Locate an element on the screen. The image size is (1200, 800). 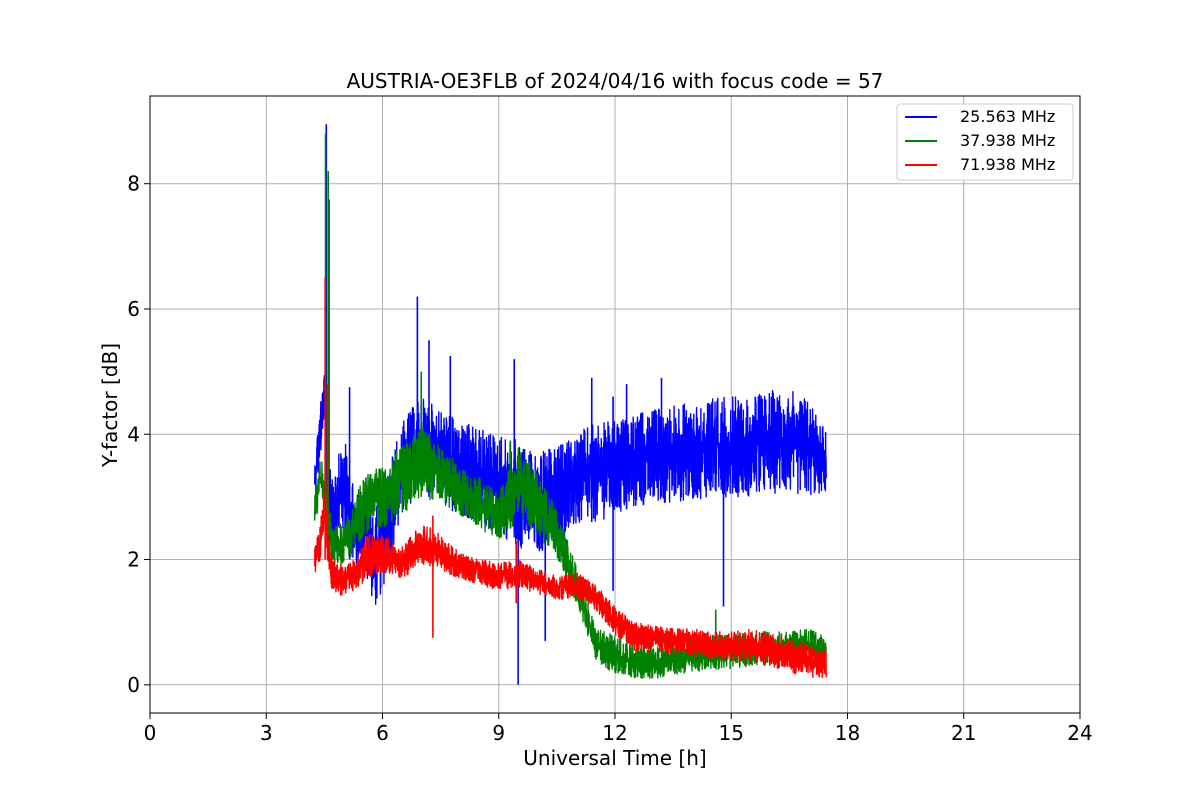
legend-box is located at coordinates (985, 142).